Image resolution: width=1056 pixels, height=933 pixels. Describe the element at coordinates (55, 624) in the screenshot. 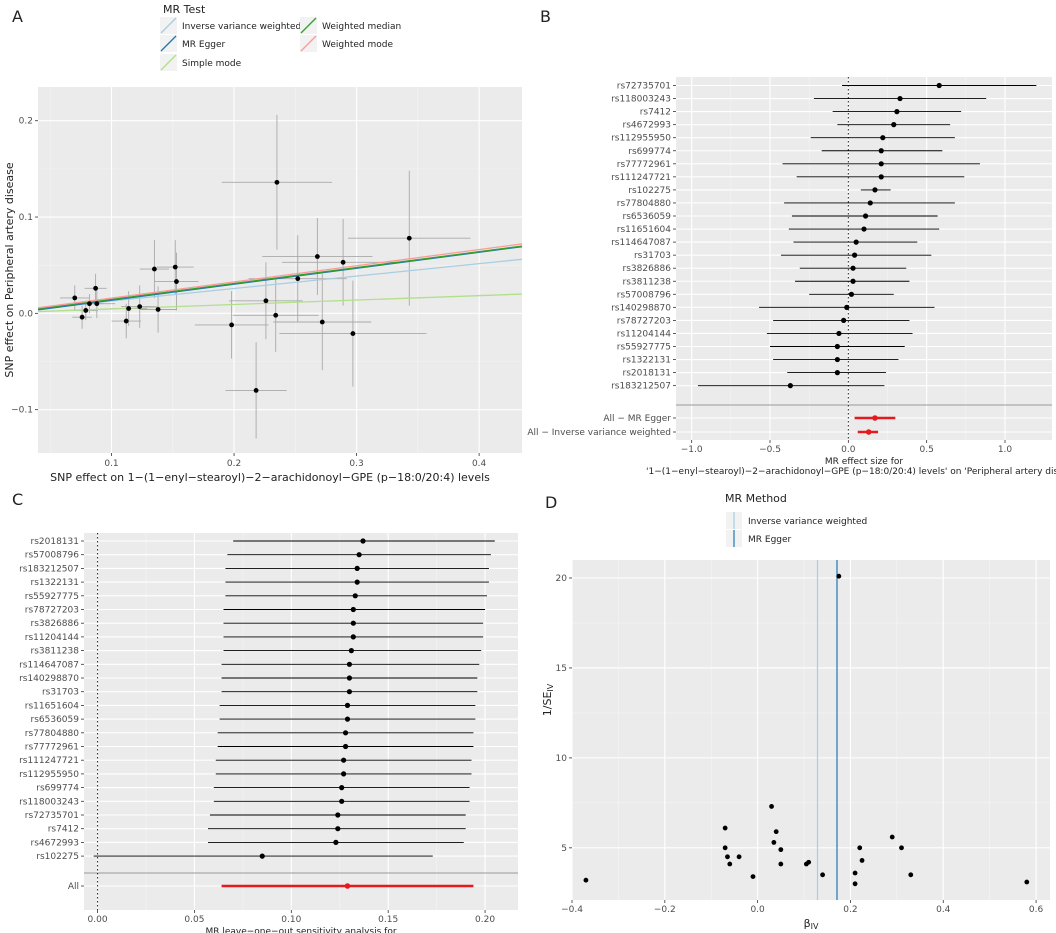

I see `snp-label: rs3826886` at that location.